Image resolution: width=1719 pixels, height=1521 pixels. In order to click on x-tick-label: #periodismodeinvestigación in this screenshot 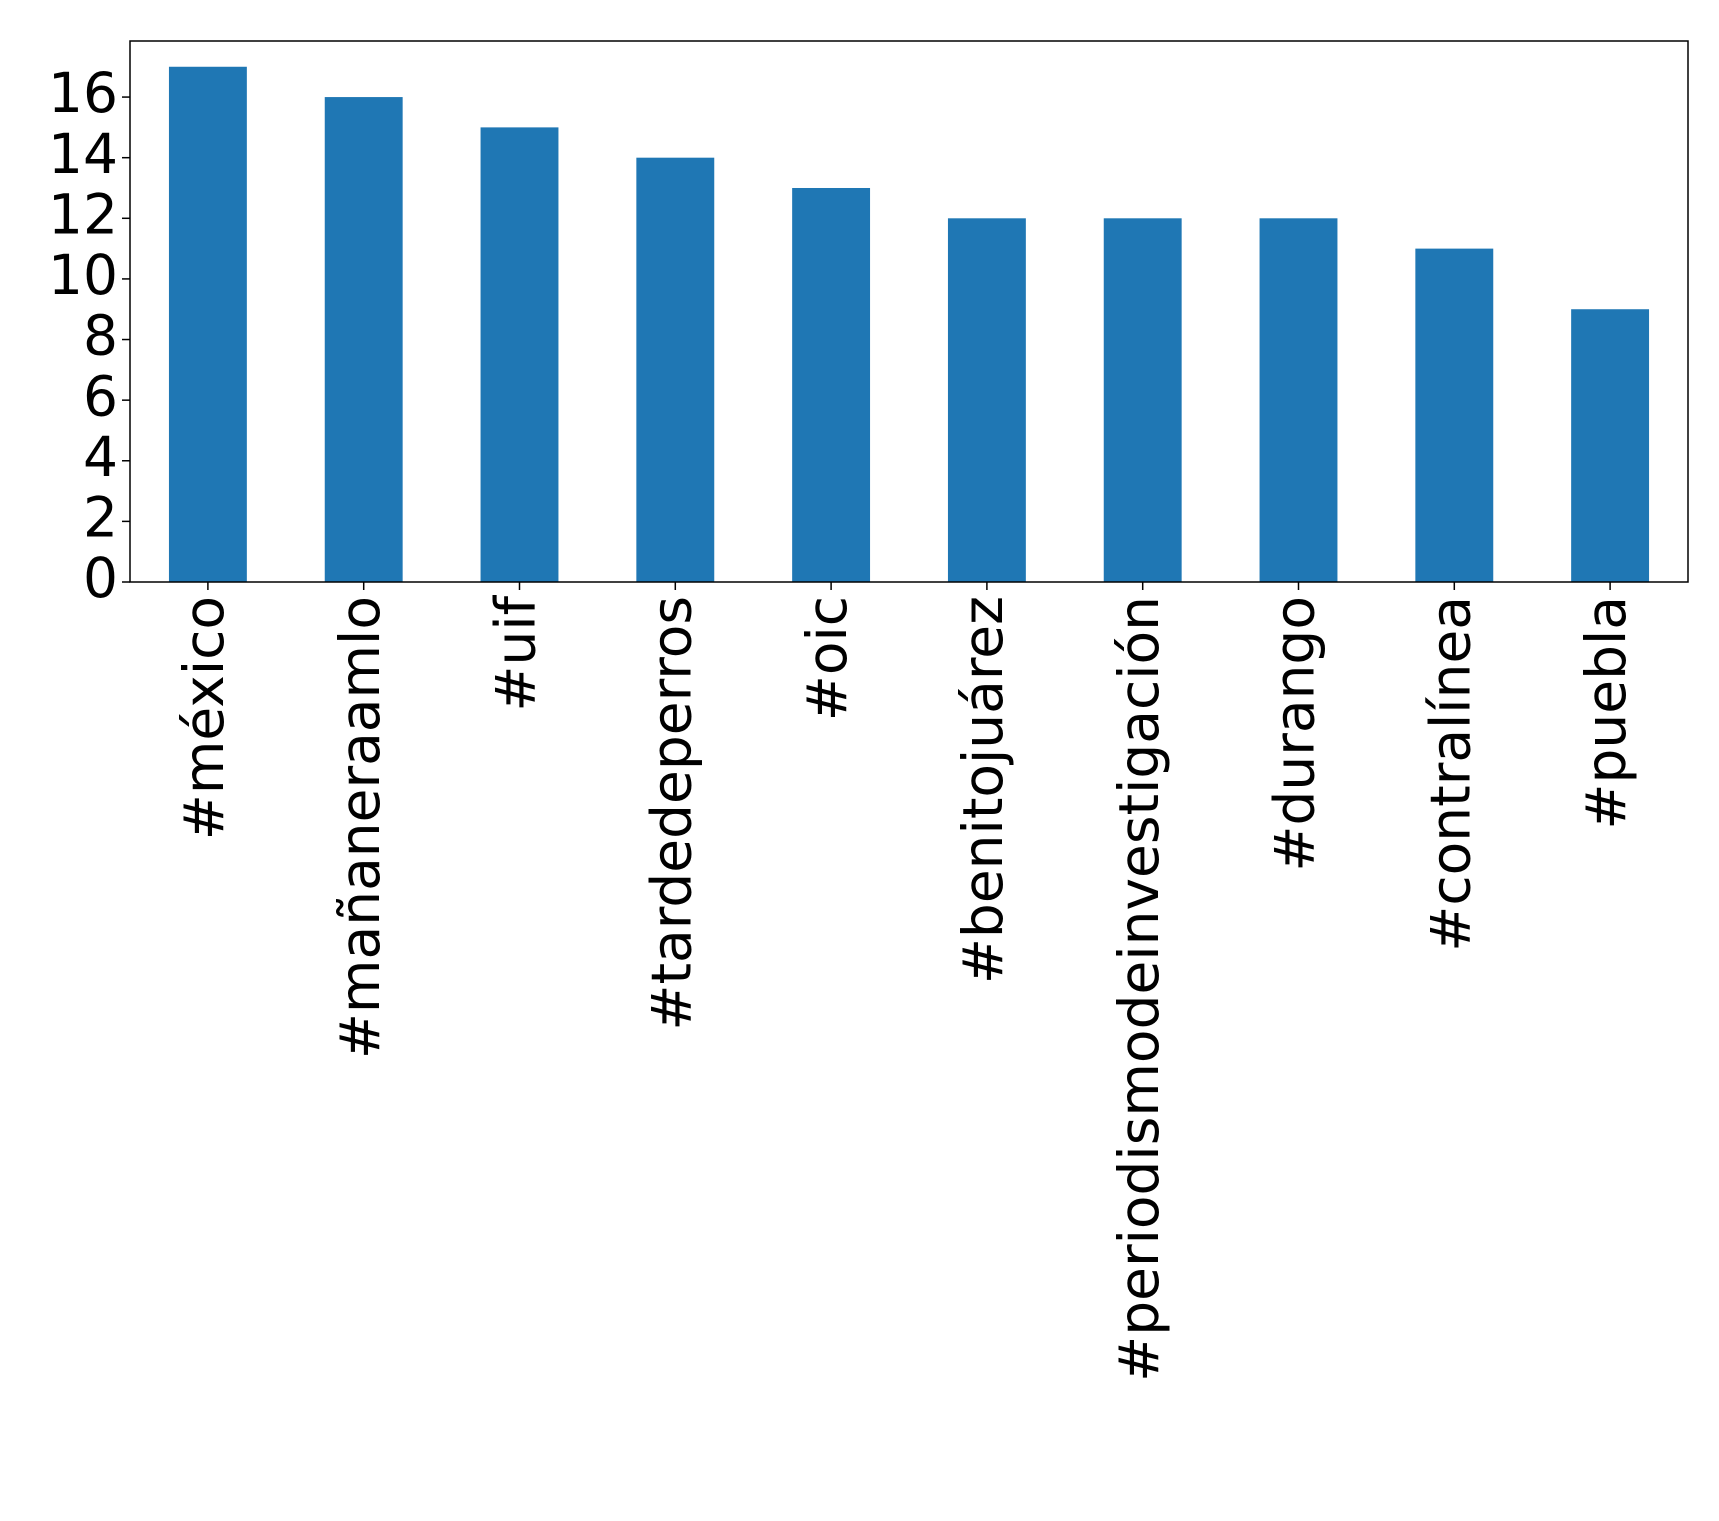, I will do `click(1139, 989)`.